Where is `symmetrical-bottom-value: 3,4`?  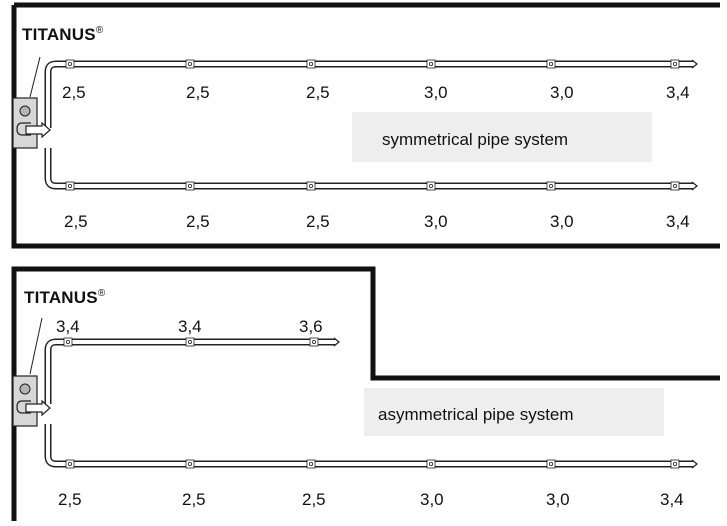
symmetrical-bottom-value: 3,4 is located at coordinates (678, 221).